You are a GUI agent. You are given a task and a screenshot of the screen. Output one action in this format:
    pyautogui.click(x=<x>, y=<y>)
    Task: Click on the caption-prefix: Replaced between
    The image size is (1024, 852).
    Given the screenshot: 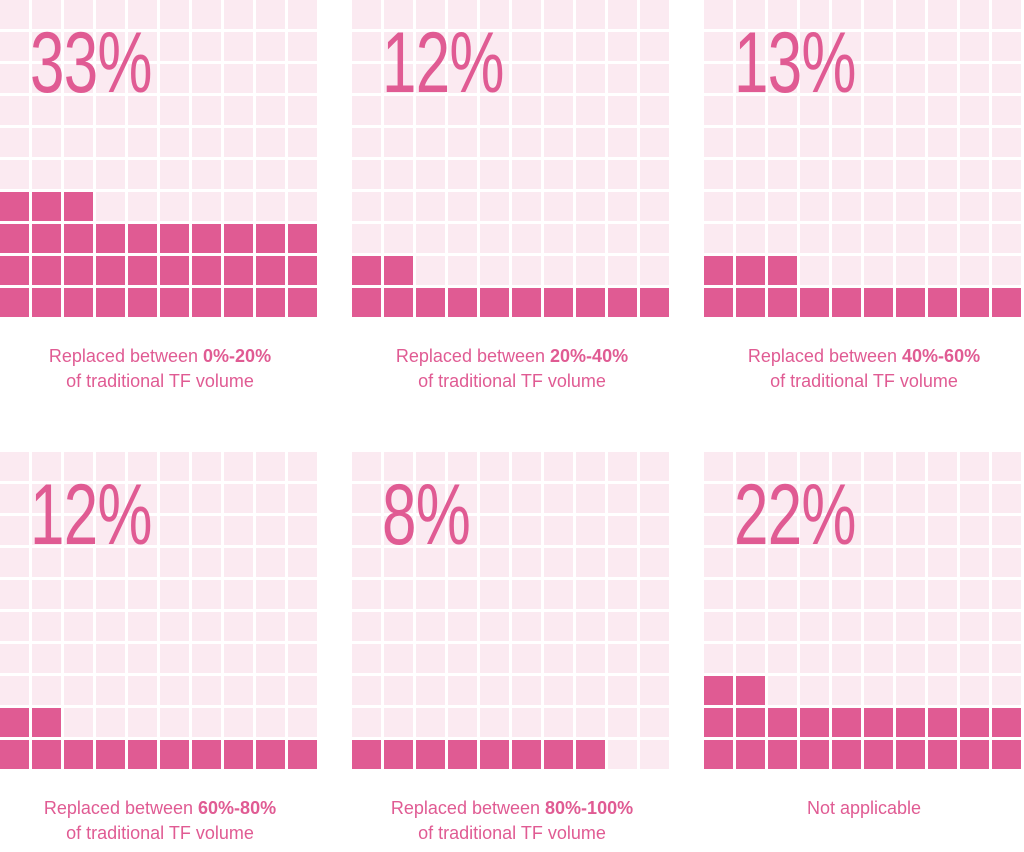 What is the action you would take?
    pyautogui.click(x=118, y=808)
    